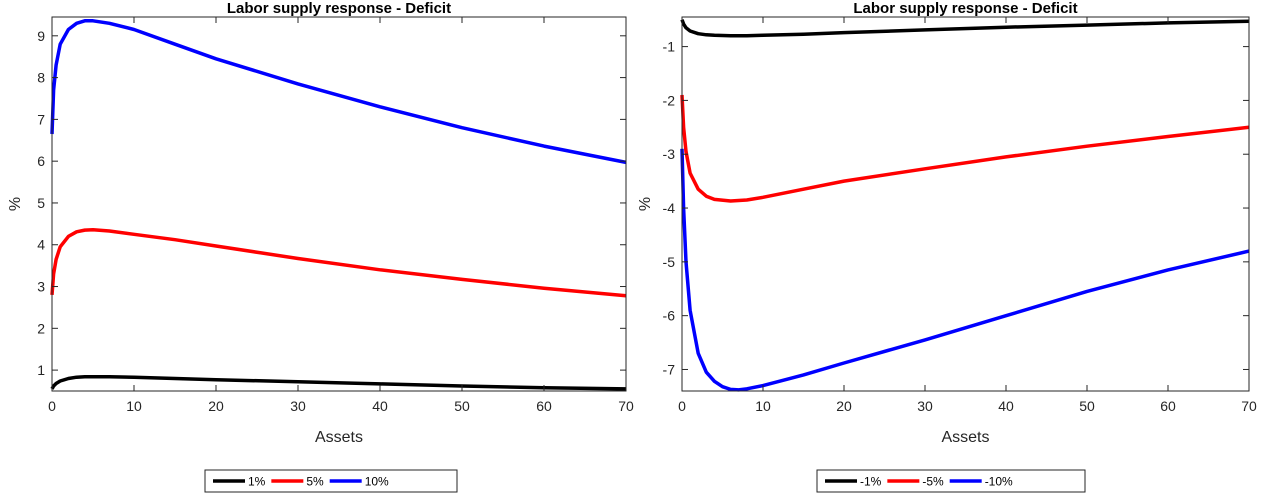 The height and width of the screenshot is (500, 1270). What do you see at coordinates (41, 78) in the screenshot?
I see `y-tick-label: 8` at bounding box center [41, 78].